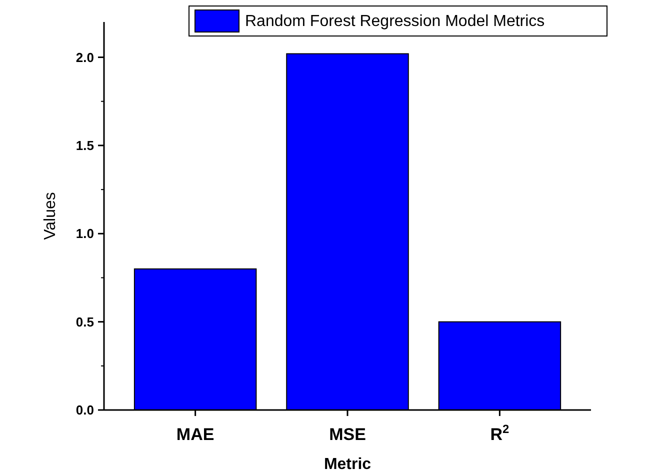 The image size is (666, 475). What do you see at coordinates (347, 434) in the screenshot?
I see `x-tick-label: MSE` at bounding box center [347, 434].